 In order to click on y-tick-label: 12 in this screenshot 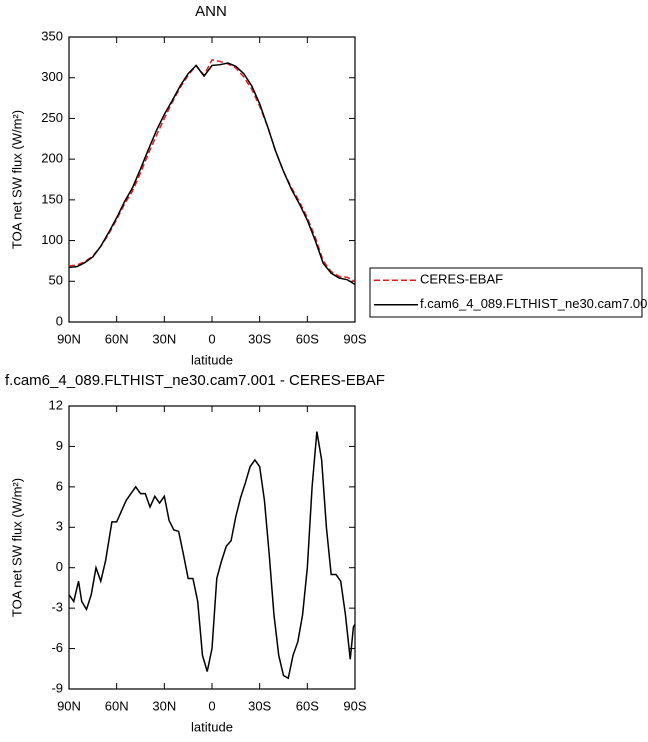, I will do `click(56, 404)`.